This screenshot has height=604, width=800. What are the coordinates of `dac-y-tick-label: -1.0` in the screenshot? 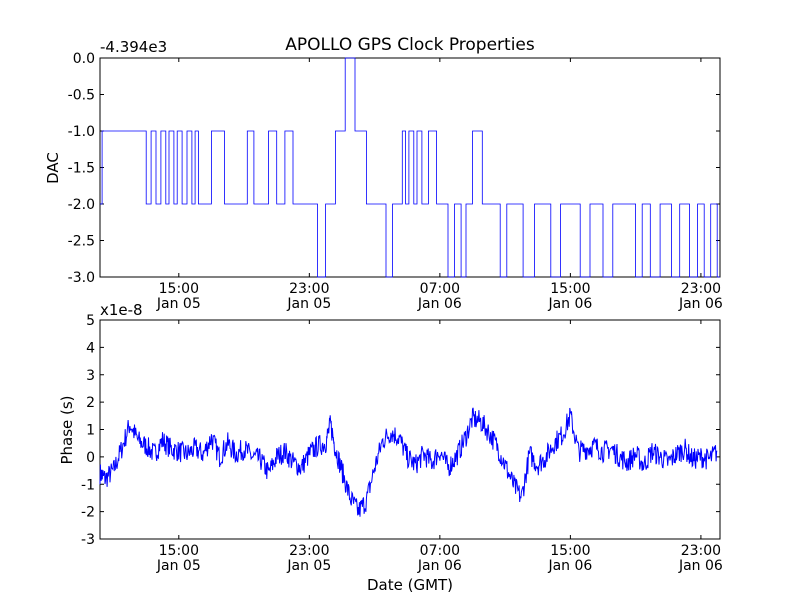 It's located at (81, 132).